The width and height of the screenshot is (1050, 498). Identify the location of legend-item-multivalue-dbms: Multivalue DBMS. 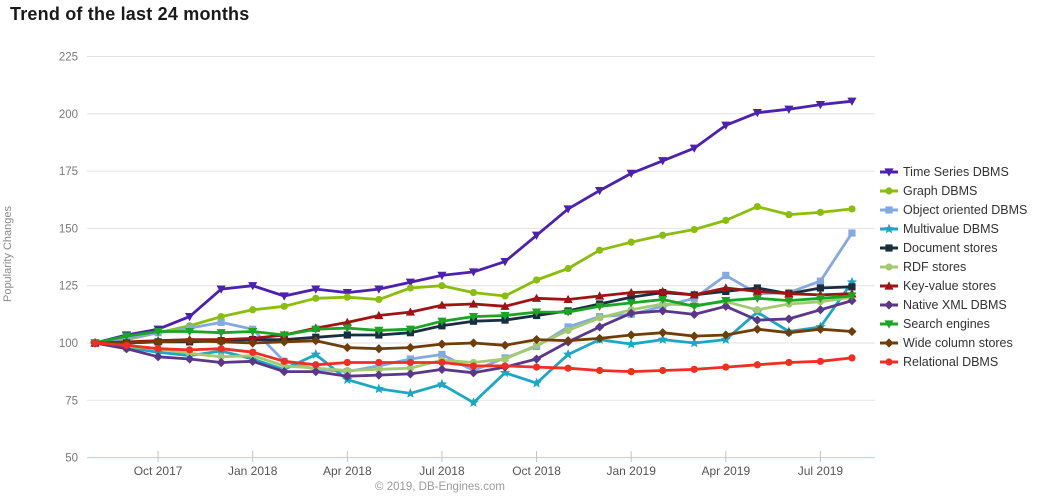
(953, 228).